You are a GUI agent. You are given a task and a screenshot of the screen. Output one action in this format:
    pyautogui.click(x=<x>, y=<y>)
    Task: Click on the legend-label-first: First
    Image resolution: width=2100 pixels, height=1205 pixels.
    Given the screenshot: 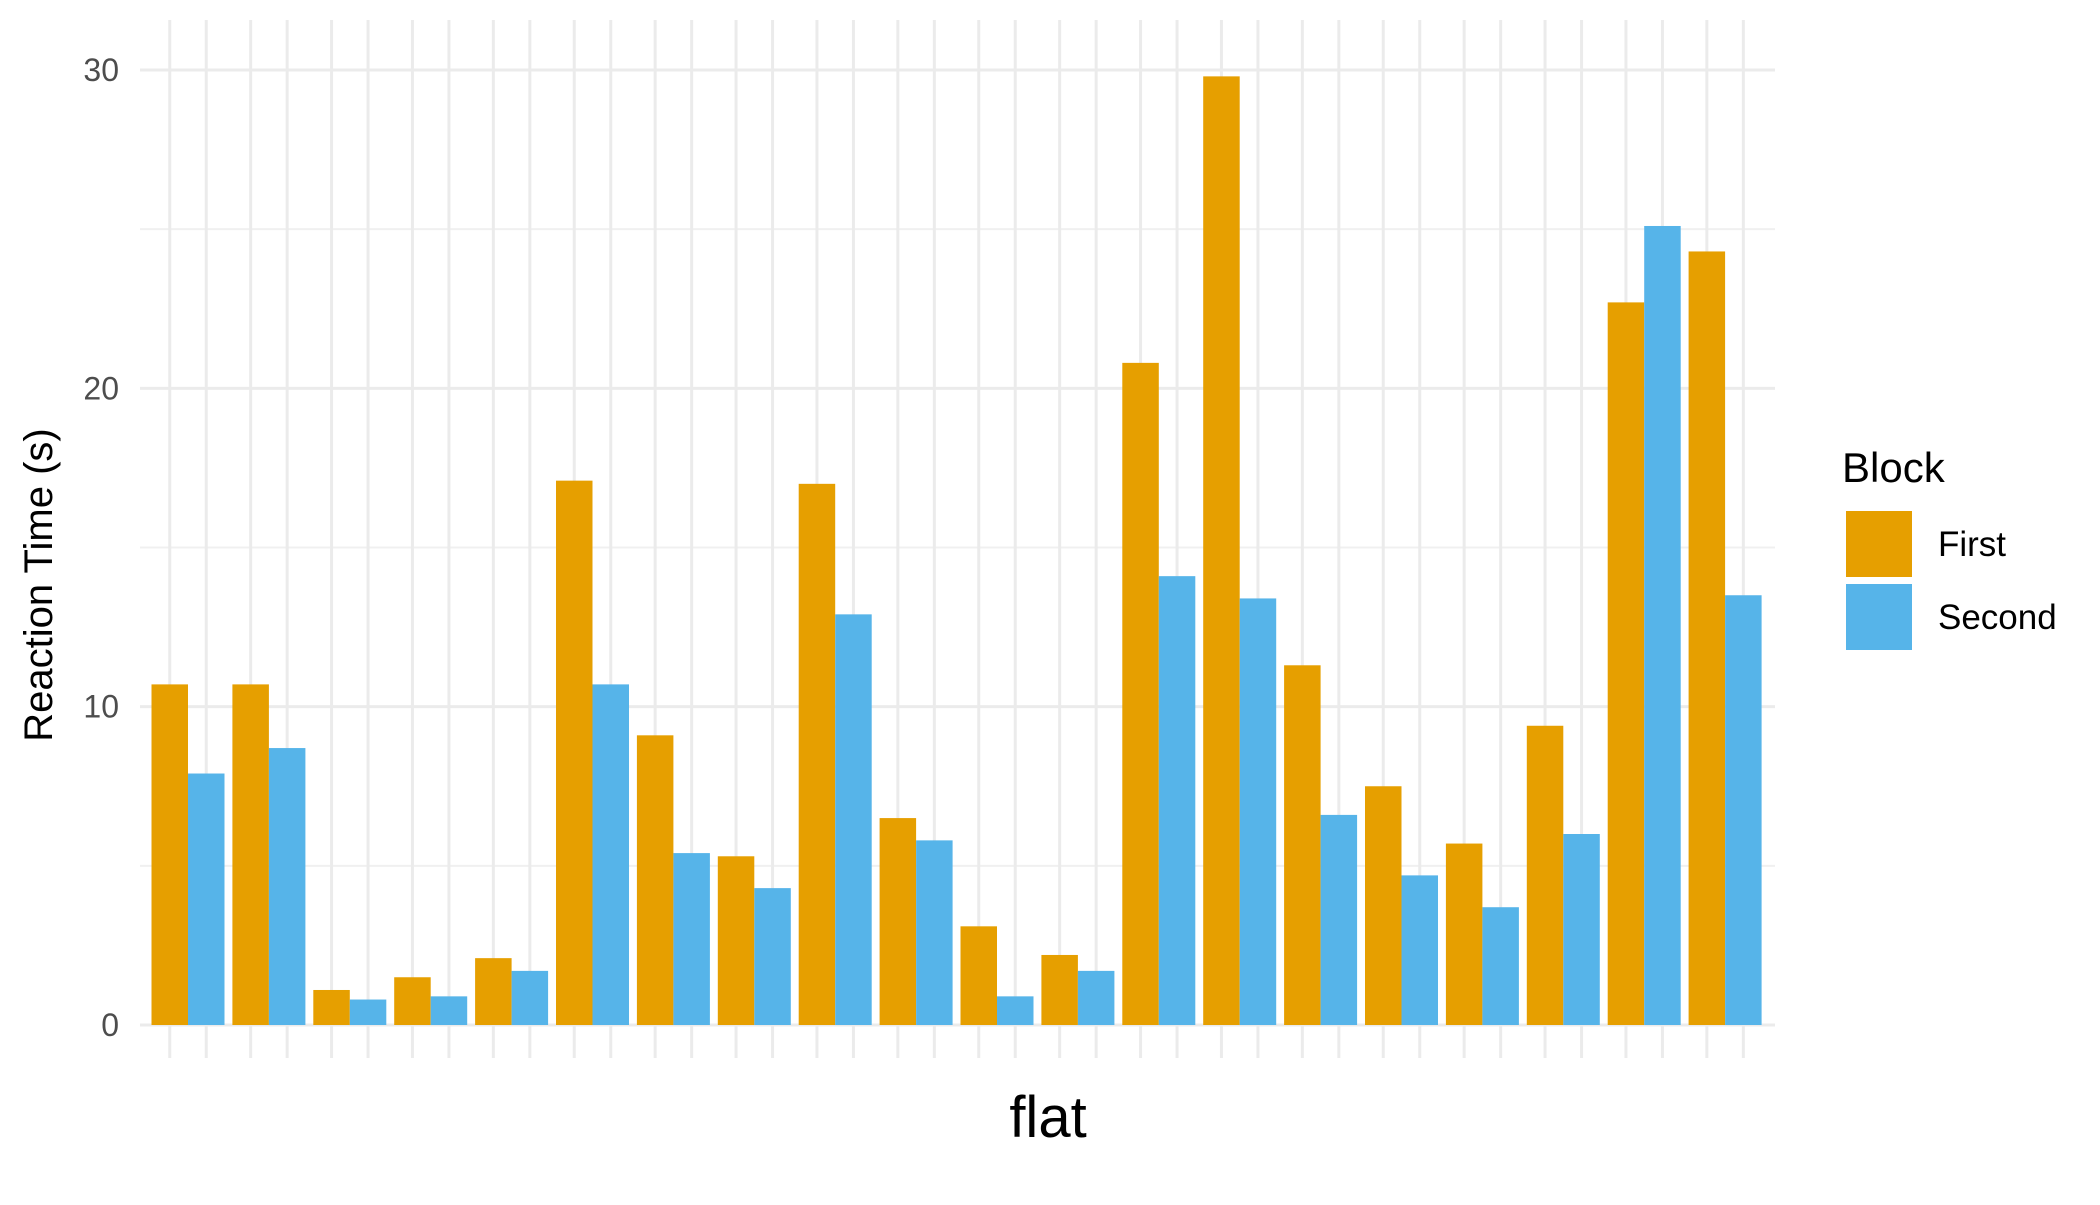 What is the action you would take?
    pyautogui.click(x=1972, y=544)
    